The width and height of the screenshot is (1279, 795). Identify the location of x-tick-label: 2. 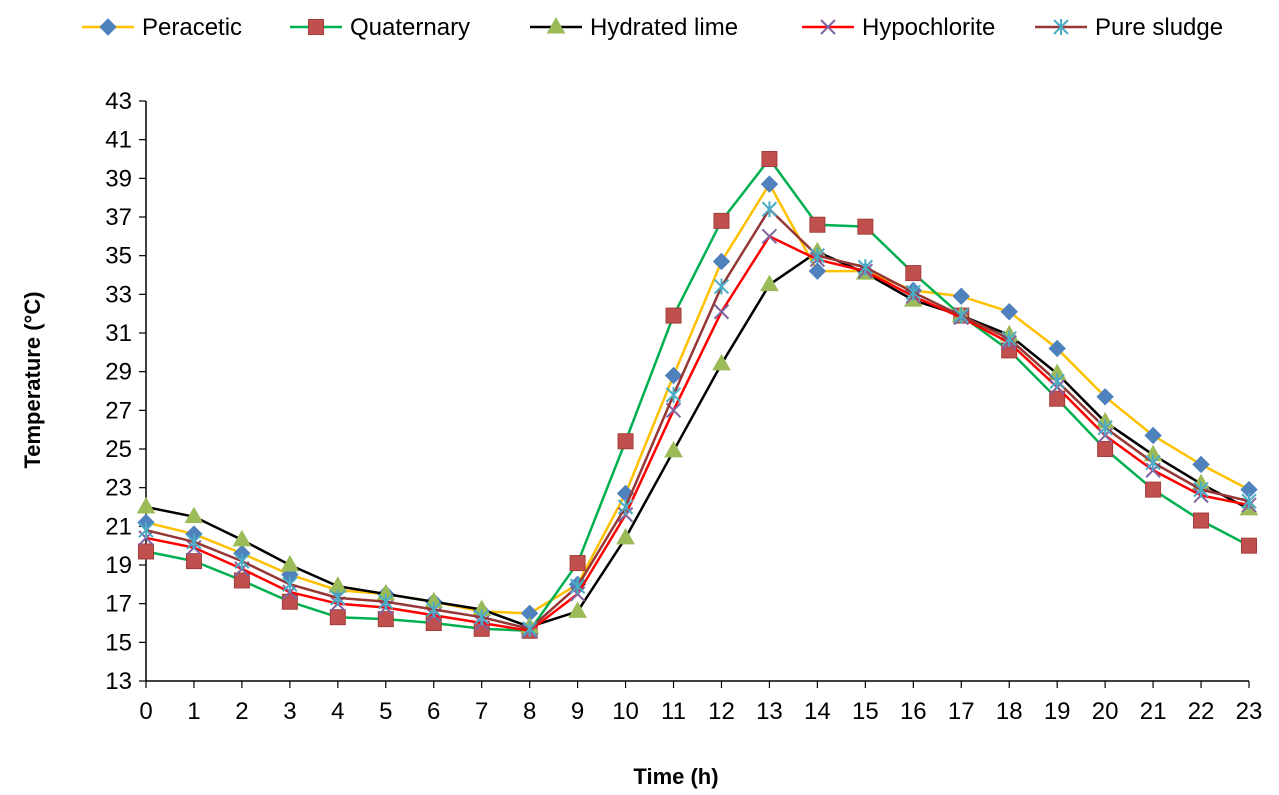
(241, 711).